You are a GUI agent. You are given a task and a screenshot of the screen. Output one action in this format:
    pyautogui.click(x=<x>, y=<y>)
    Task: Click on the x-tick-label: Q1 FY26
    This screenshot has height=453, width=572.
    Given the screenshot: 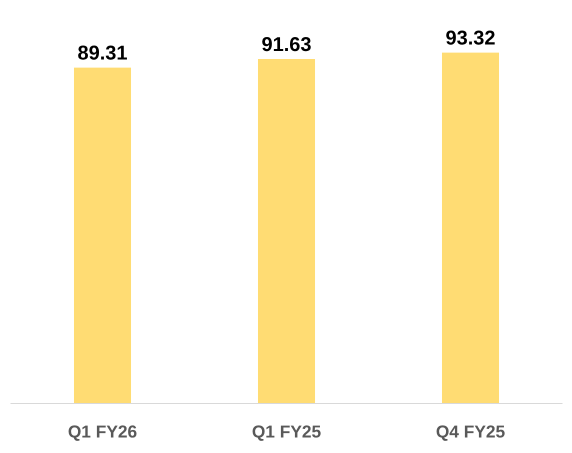 What is the action you would take?
    pyautogui.click(x=103, y=432)
    